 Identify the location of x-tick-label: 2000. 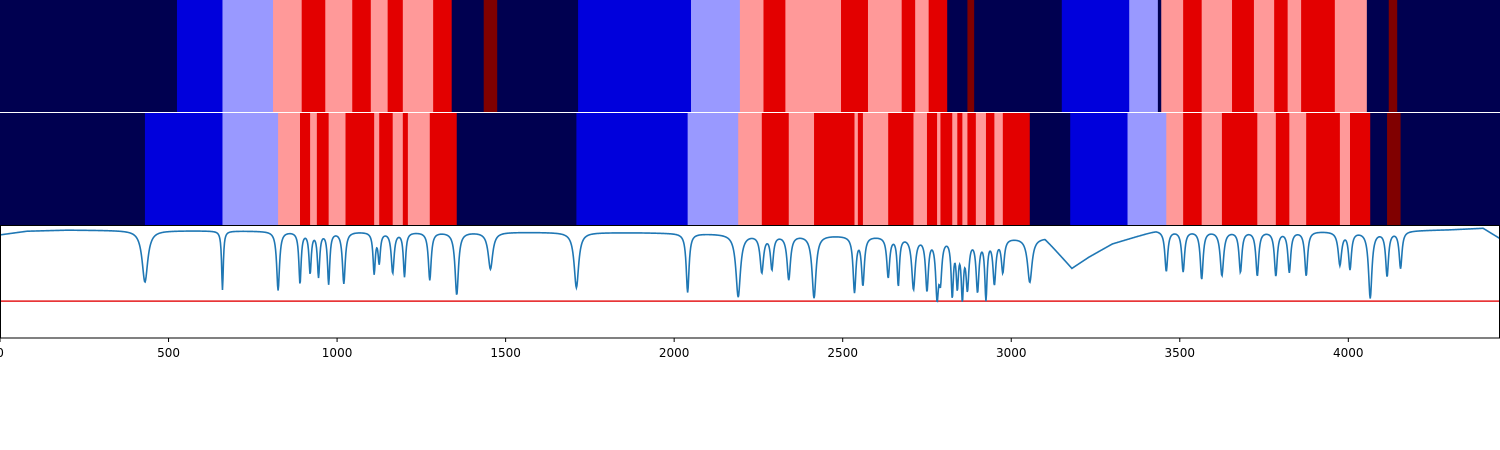
(674, 353).